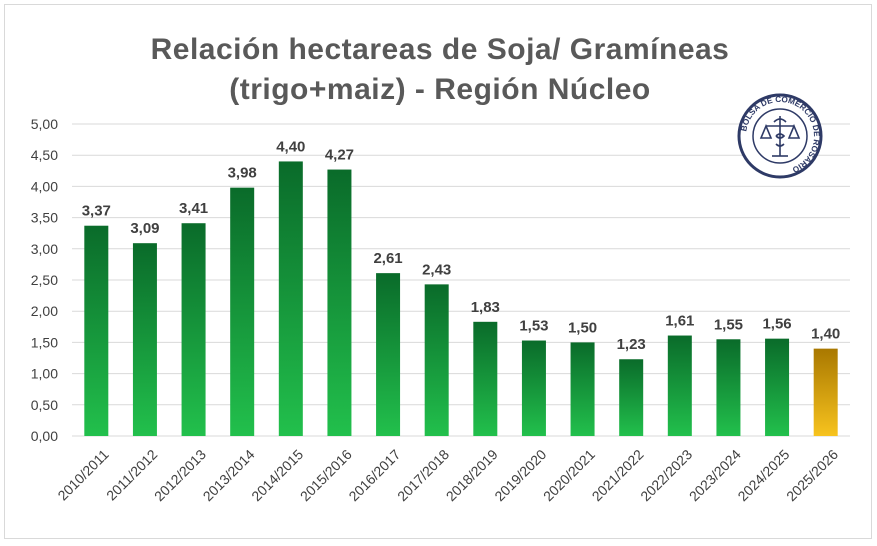 Image resolution: width=877 pixels, height=546 pixels. I want to click on bar-2012-2013, so click(193, 329).